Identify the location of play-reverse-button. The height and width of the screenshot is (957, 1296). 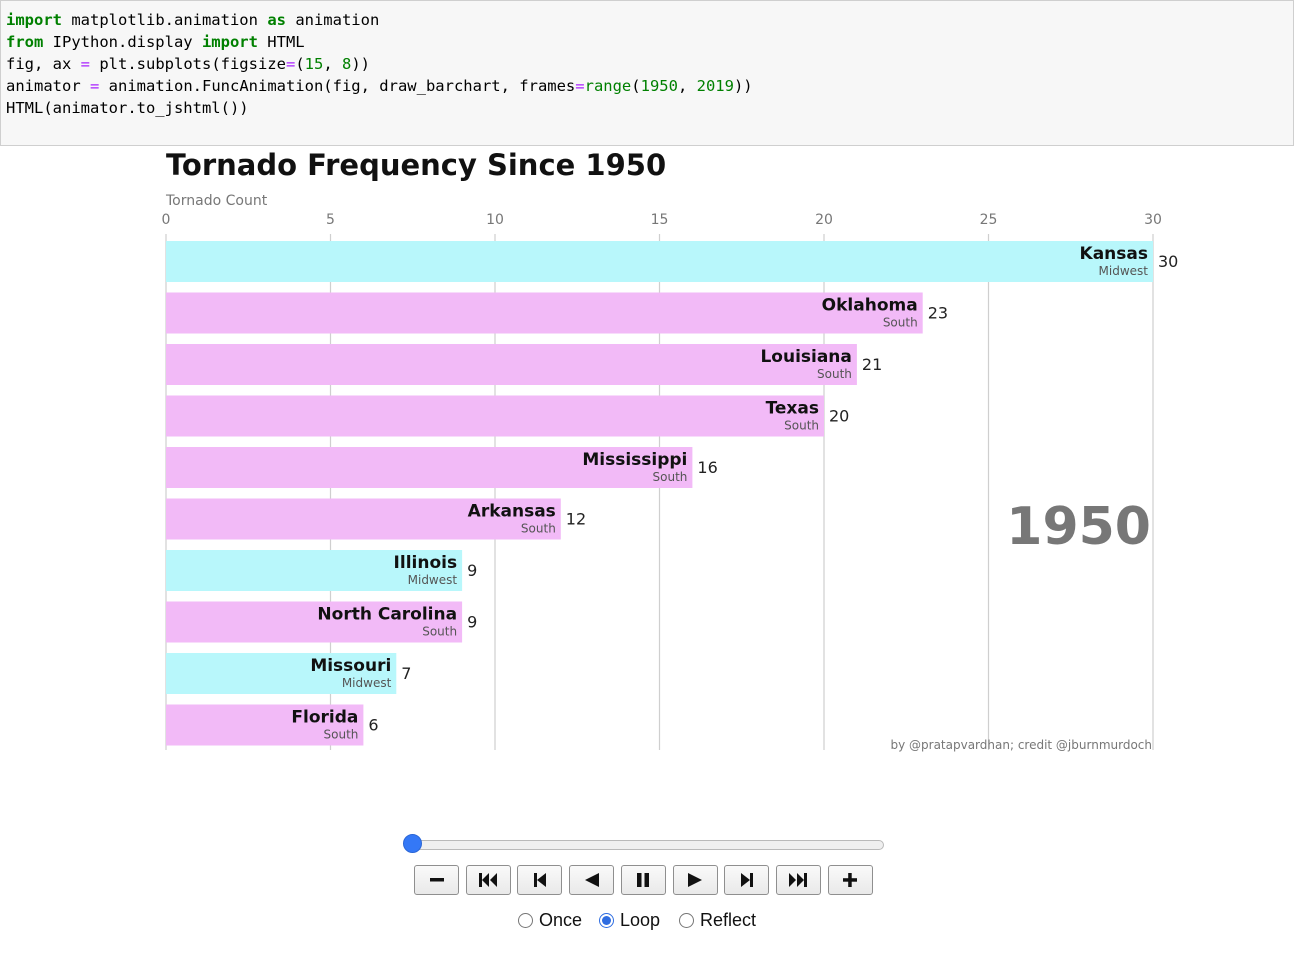
(592, 880).